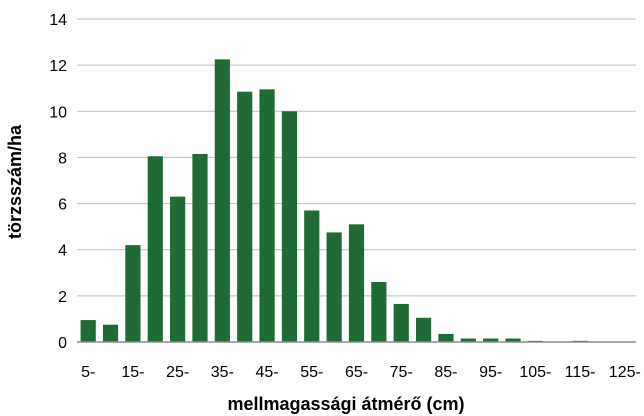 The height and width of the screenshot is (416, 644). I want to click on y-tick-label: 2, so click(62, 297).